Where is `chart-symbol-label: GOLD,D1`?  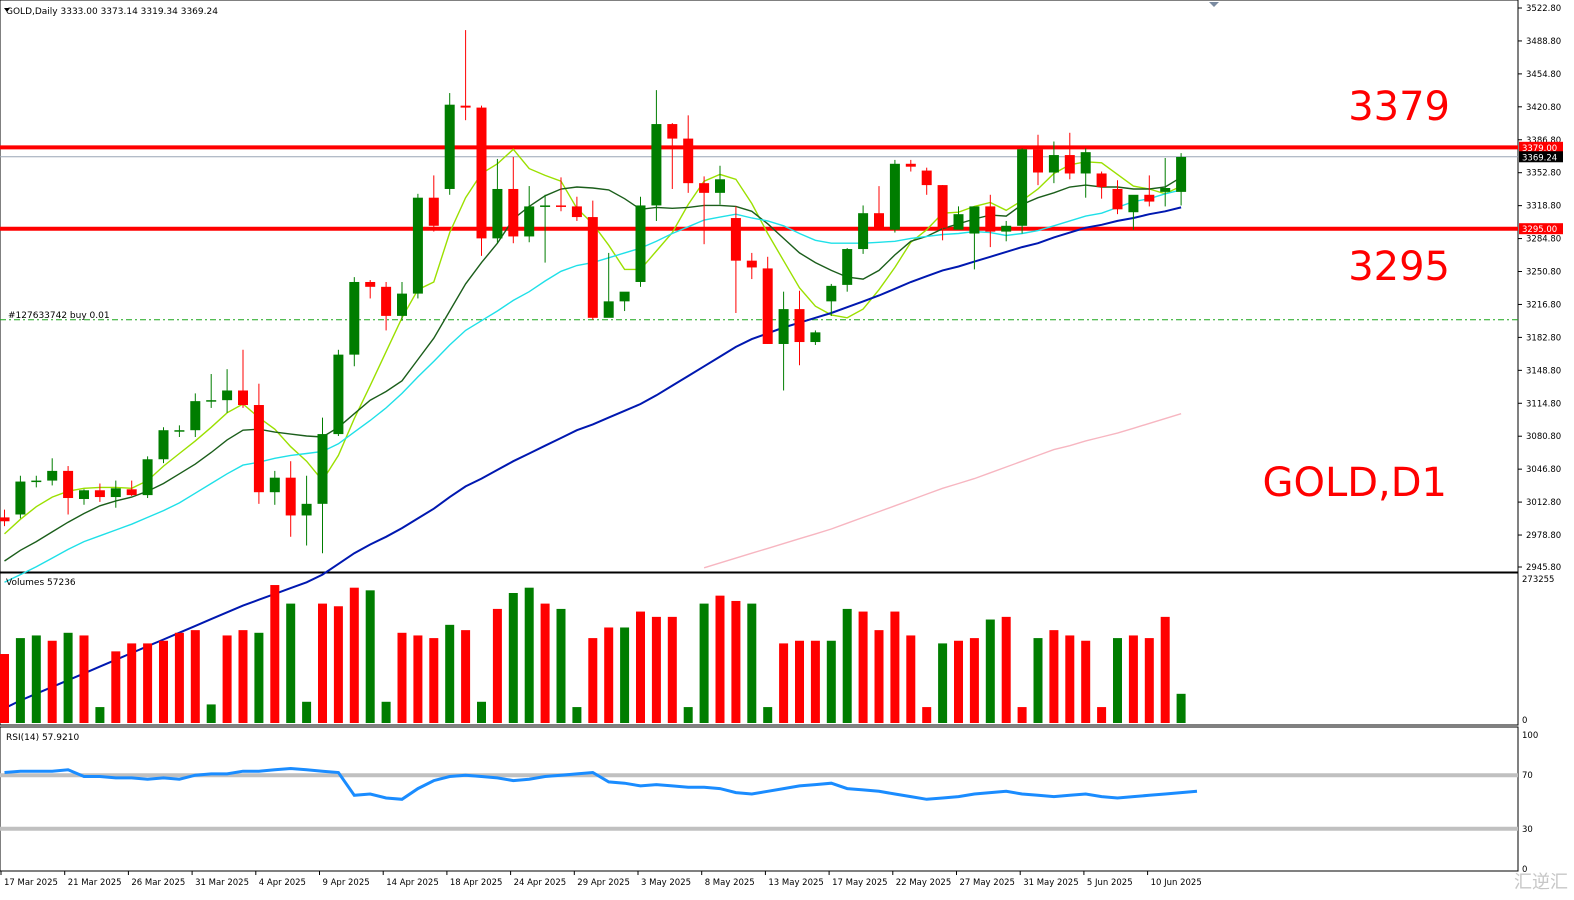 chart-symbol-label: GOLD,D1 is located at coordinates (1354, 483).